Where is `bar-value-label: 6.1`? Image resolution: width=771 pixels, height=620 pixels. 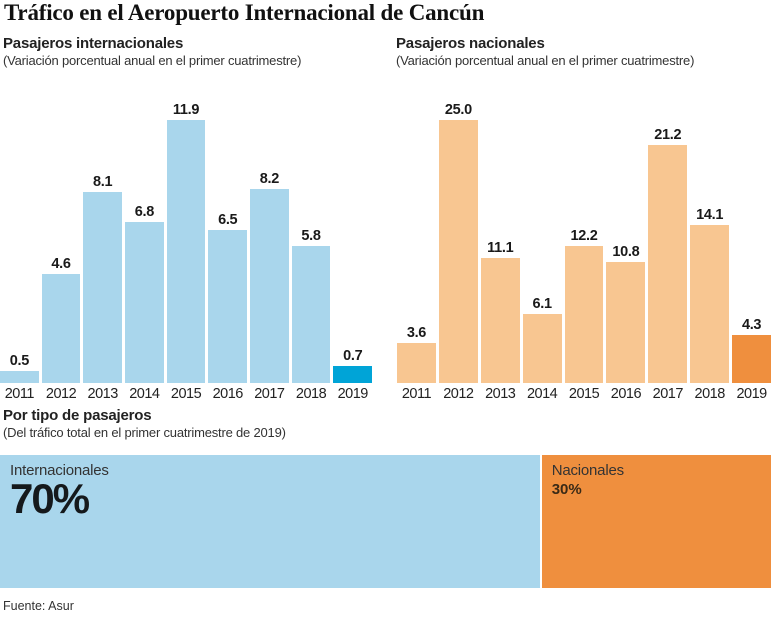
bar-value-label: 6.1 is located at coordinates (542, 304).